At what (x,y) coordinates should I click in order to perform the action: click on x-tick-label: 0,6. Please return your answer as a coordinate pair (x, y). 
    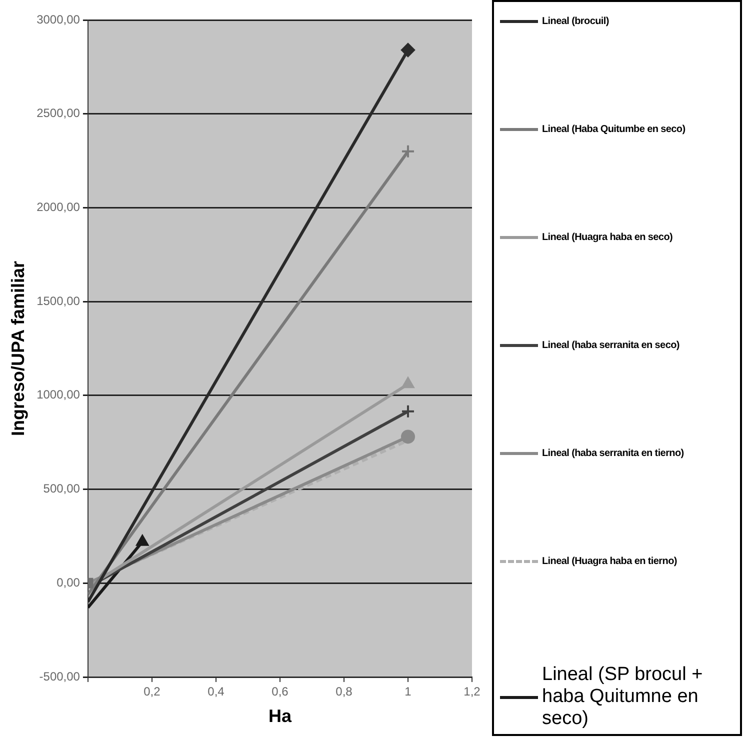
    Looking at the image, I should click on (280, 691).